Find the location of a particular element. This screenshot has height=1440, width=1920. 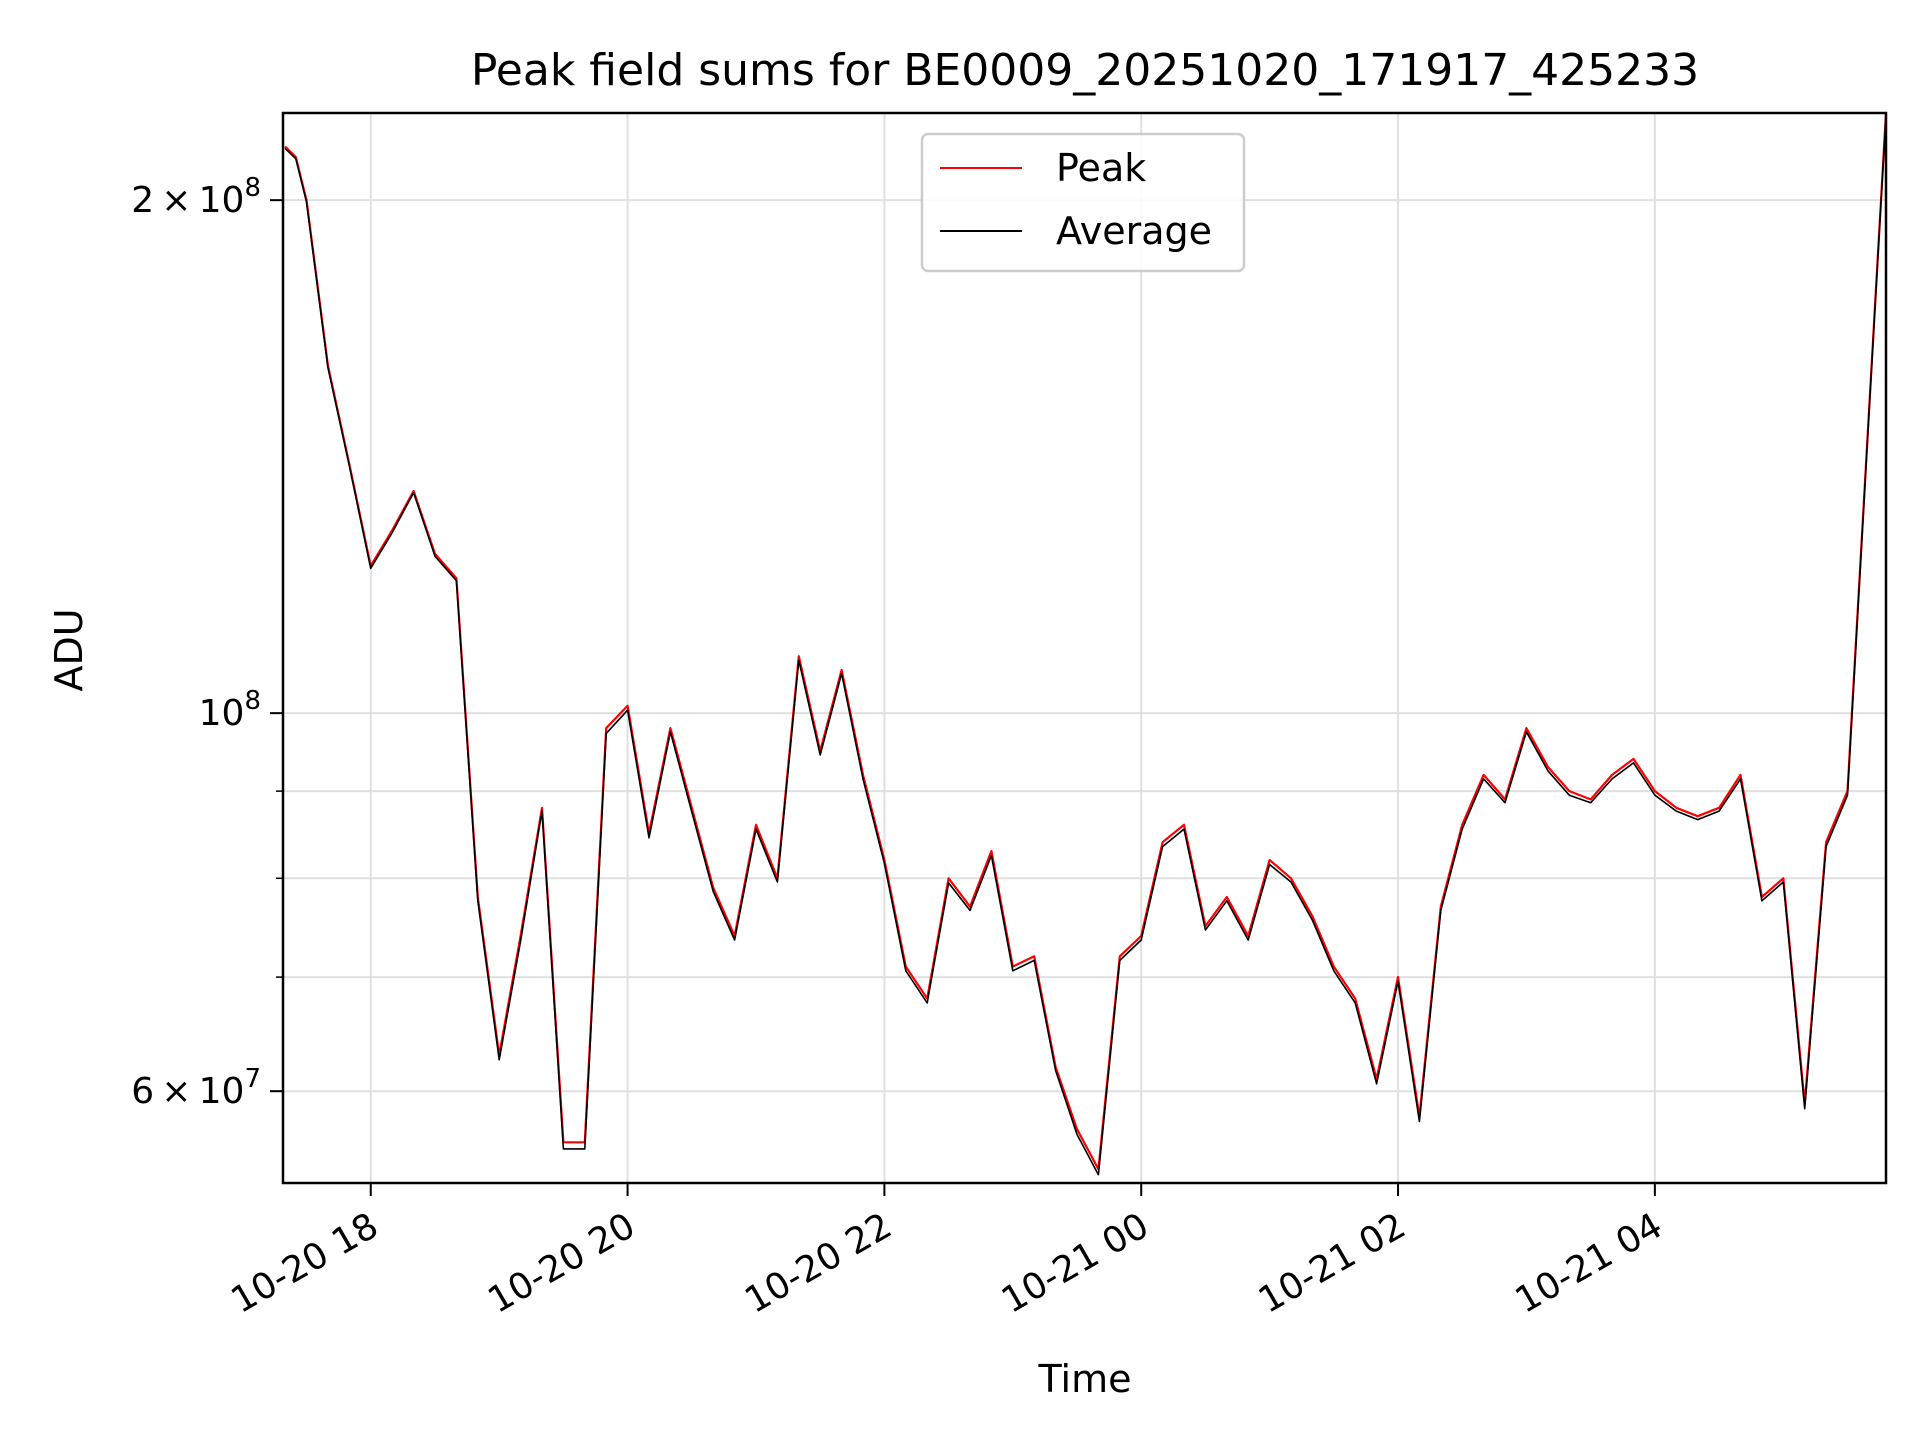

y-ticks: 2 × 108 108 6 × 107 is located at coordinates (207, 642).